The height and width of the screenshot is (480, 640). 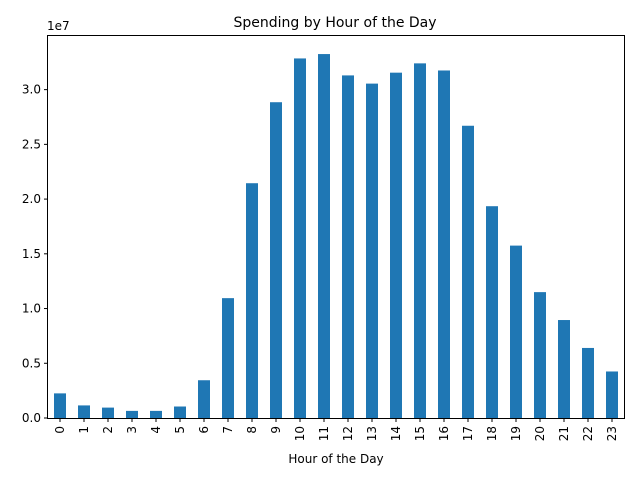 What do you see at coordinates (372, 433) in the screenshot?
I see `x-tick-label: 13` at bounding box center [372, 433].